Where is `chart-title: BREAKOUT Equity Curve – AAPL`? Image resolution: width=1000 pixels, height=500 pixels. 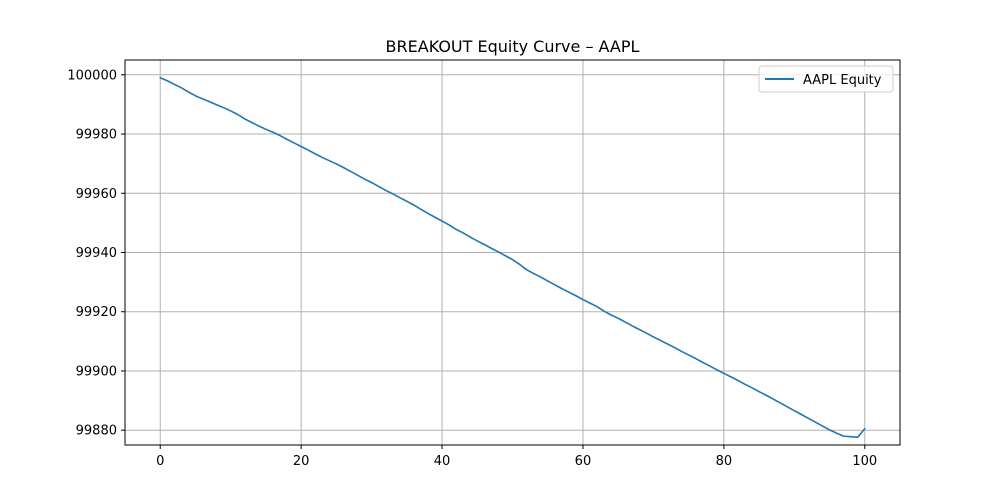
chart-title: BREAKOUT Equity Curve – AAPL is located at coordinates (513, 46).